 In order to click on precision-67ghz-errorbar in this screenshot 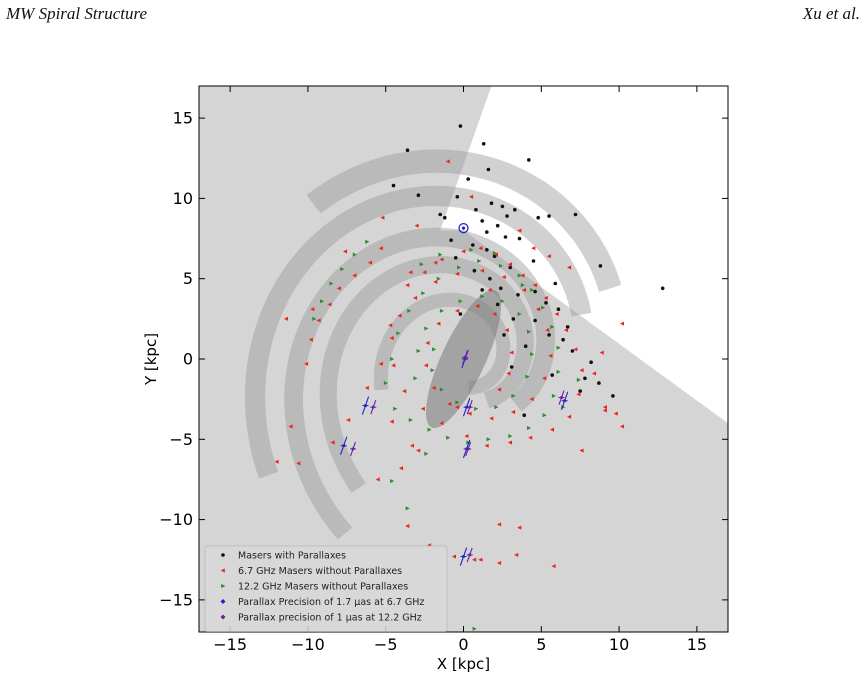, I will do `click(365, 405)`.